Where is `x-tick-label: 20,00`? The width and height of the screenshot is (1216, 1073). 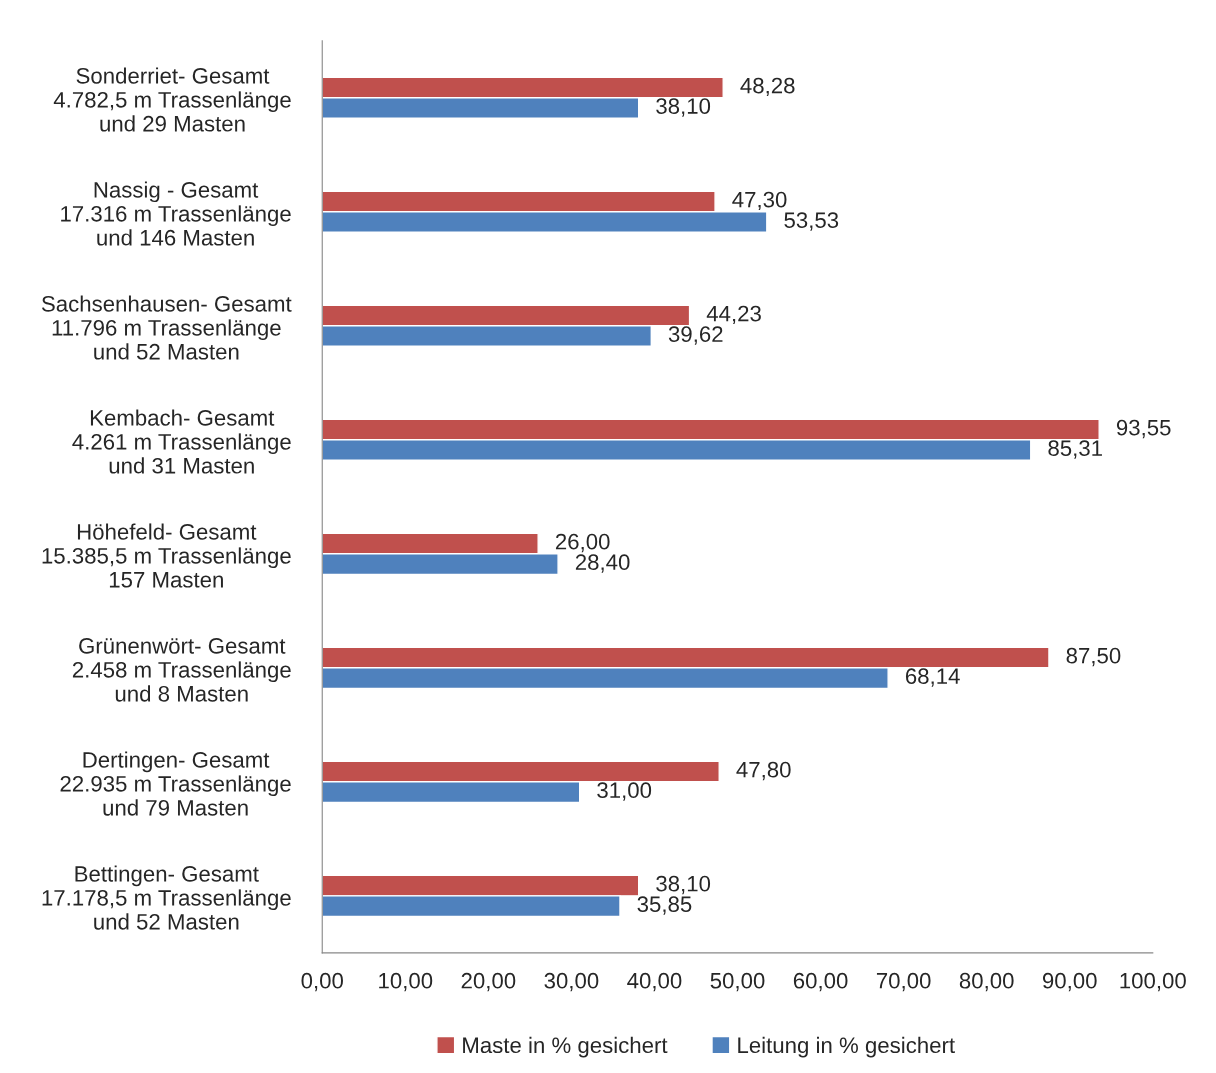 x-tick-label: 20,00 is located at coordinates (488, 982).